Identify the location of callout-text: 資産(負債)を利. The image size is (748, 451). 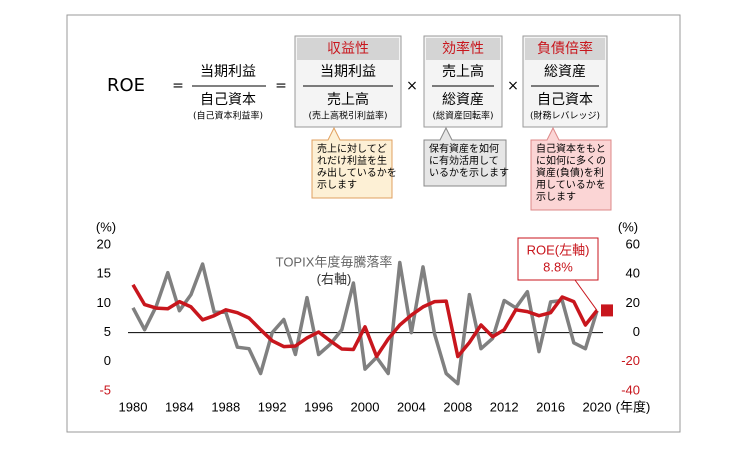
(570, 172).